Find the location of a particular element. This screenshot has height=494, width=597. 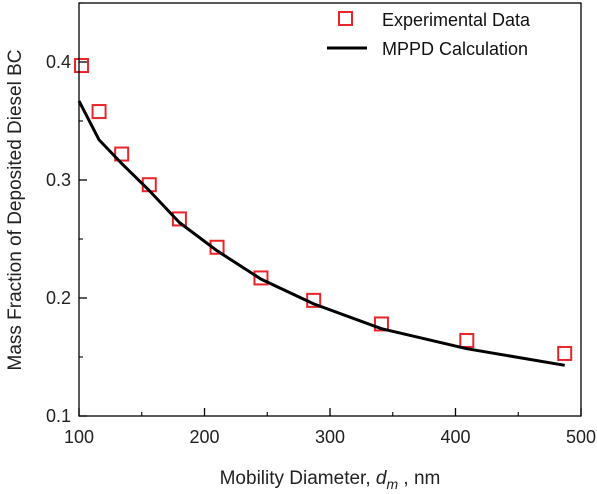

x-axis-label: Mobility Diameter, dm , nm is located at coordinates (330, 480).